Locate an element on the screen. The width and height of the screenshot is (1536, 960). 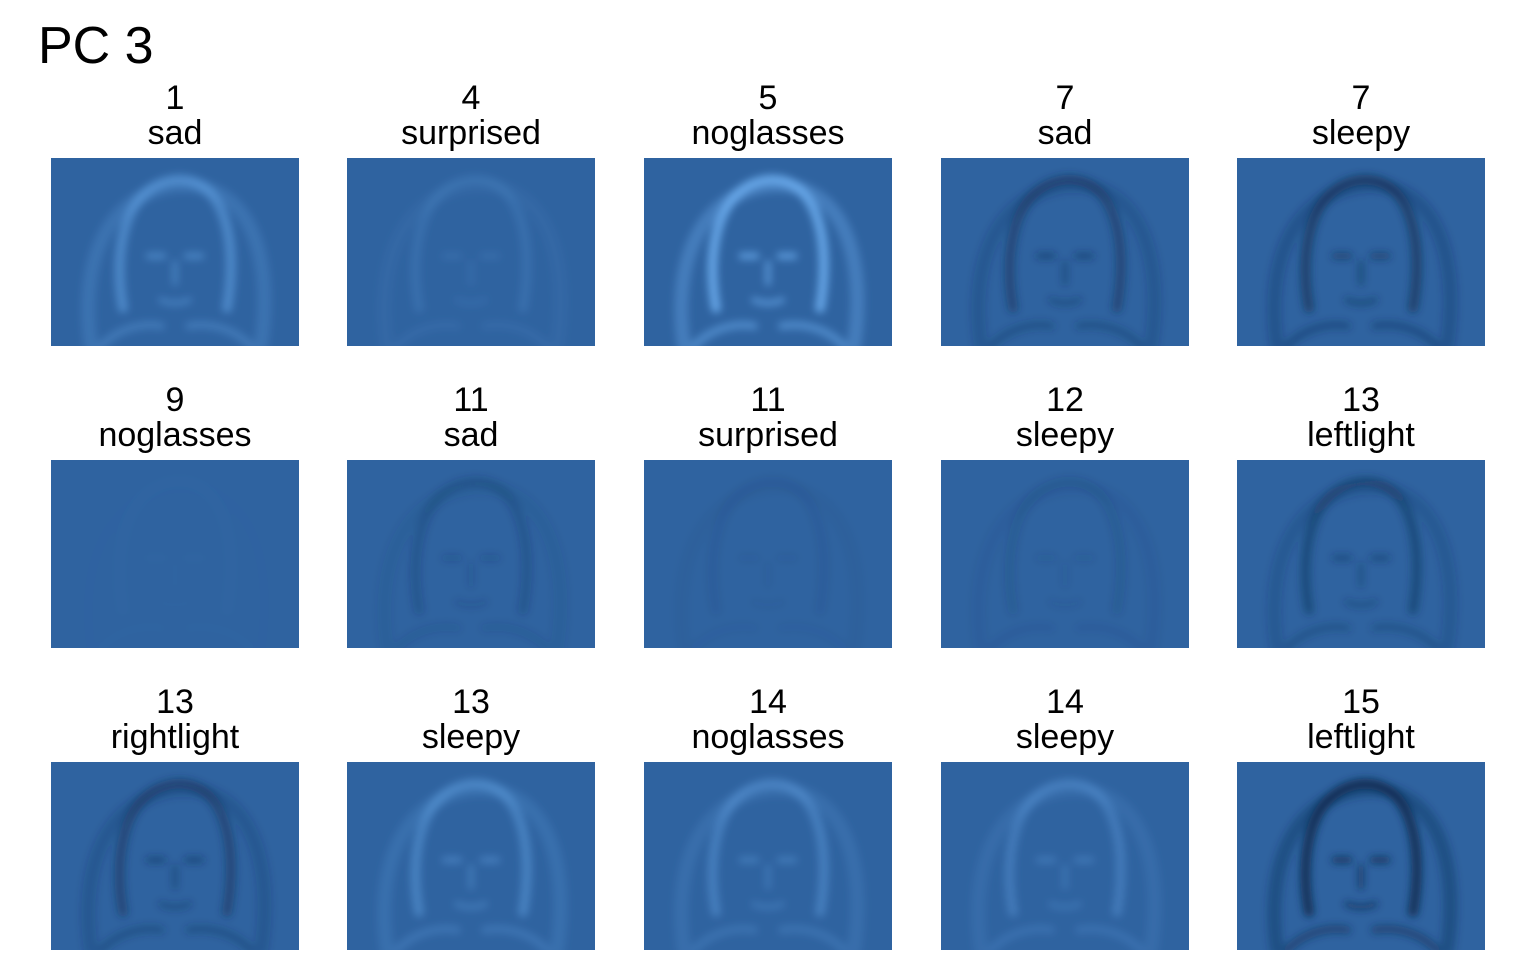
panel-subject-label: 15 is located at coordinates (1361, 702).